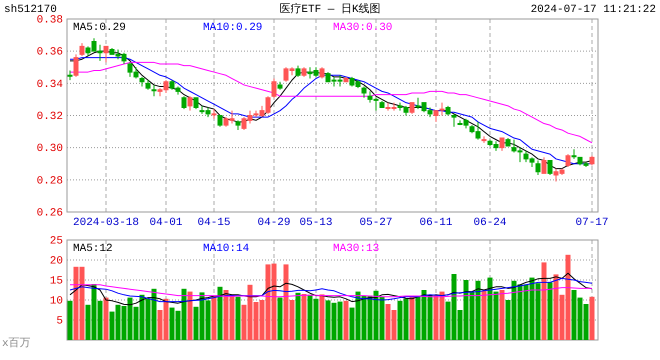  Describe the element at coordinates (99, 28) in the screenshot. I see `series-label: MA5:0.29` at that location.